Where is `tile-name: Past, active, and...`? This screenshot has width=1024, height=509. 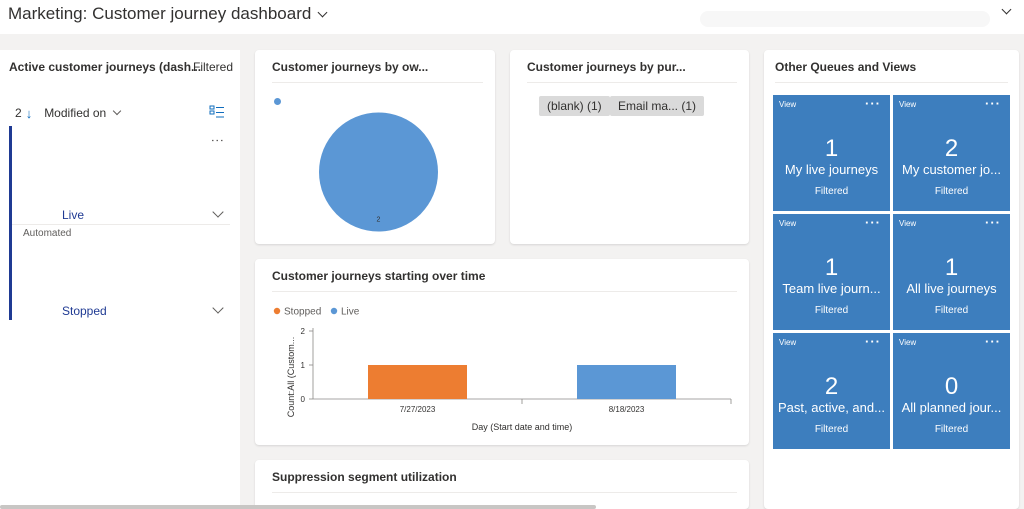
tile-name: Past, active, and... is located at coordinates (831, 407).